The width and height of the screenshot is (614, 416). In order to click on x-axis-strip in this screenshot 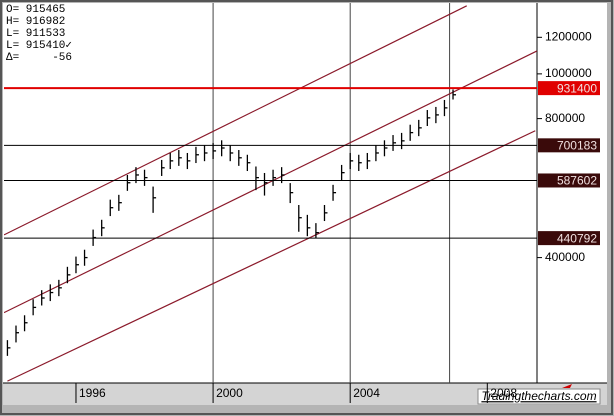, I will do `click(305, 394)`.